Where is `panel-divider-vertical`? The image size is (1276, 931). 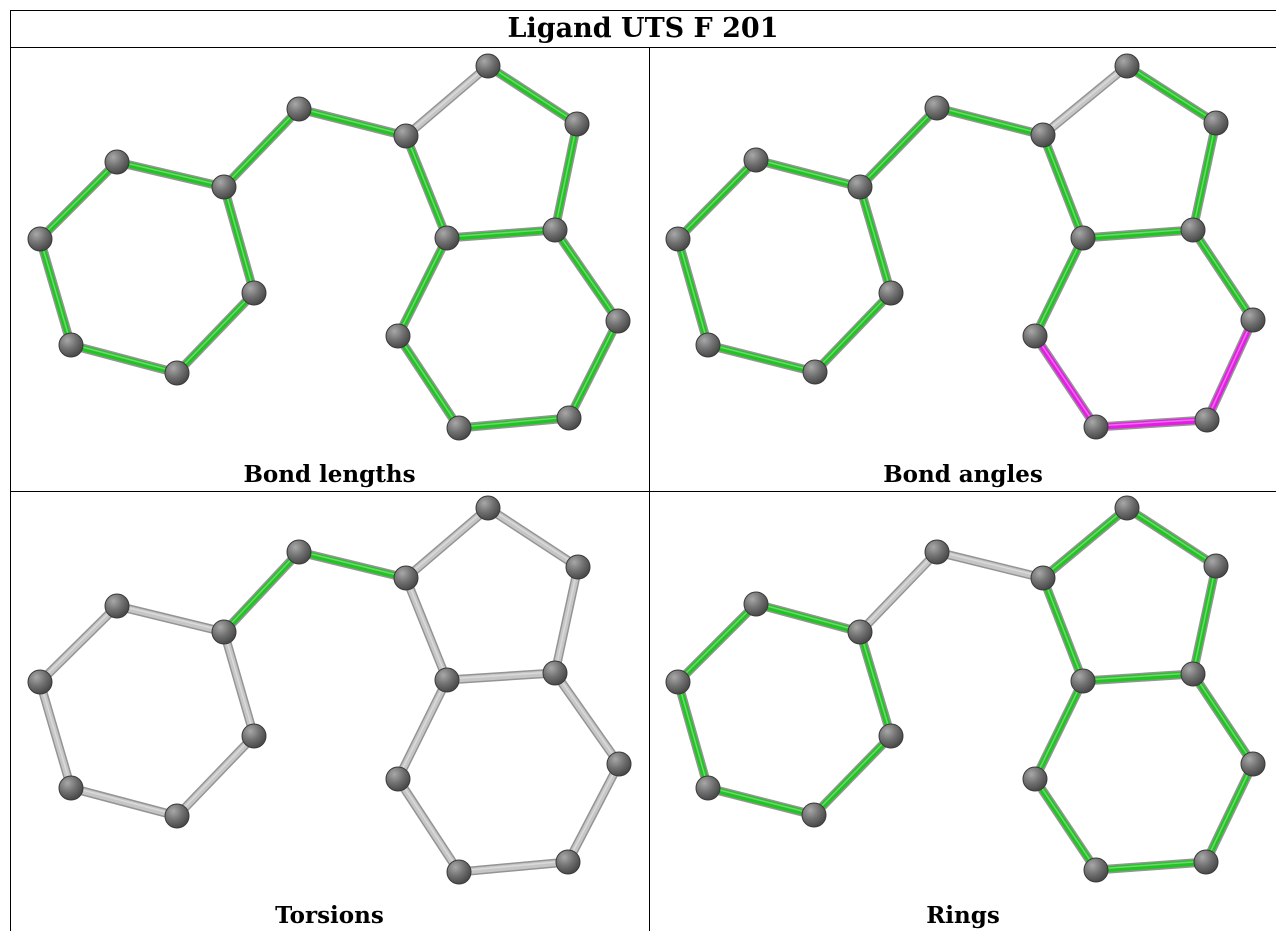 panel-divider-vertical is located at coordinates (649, 489).